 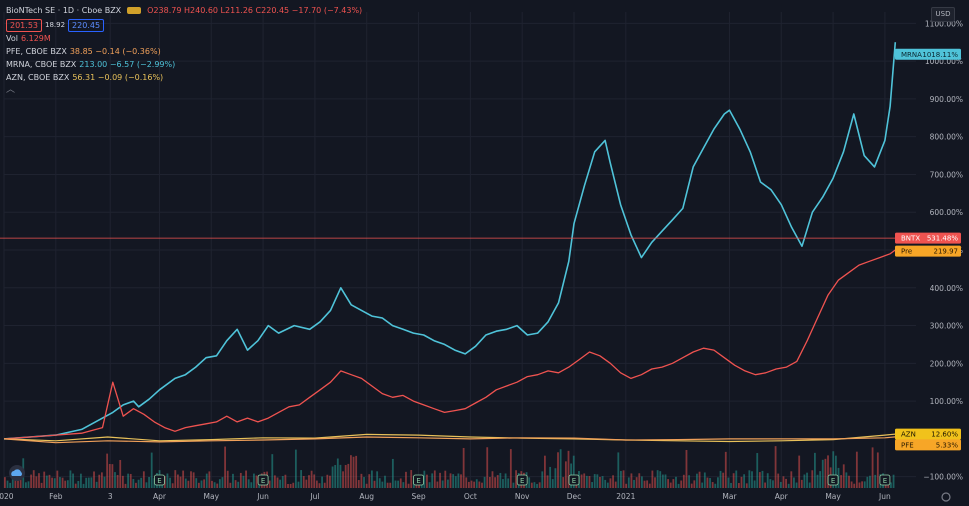 I want to click on y-tick-label: 1100.00%, so click(x=944, y=23).